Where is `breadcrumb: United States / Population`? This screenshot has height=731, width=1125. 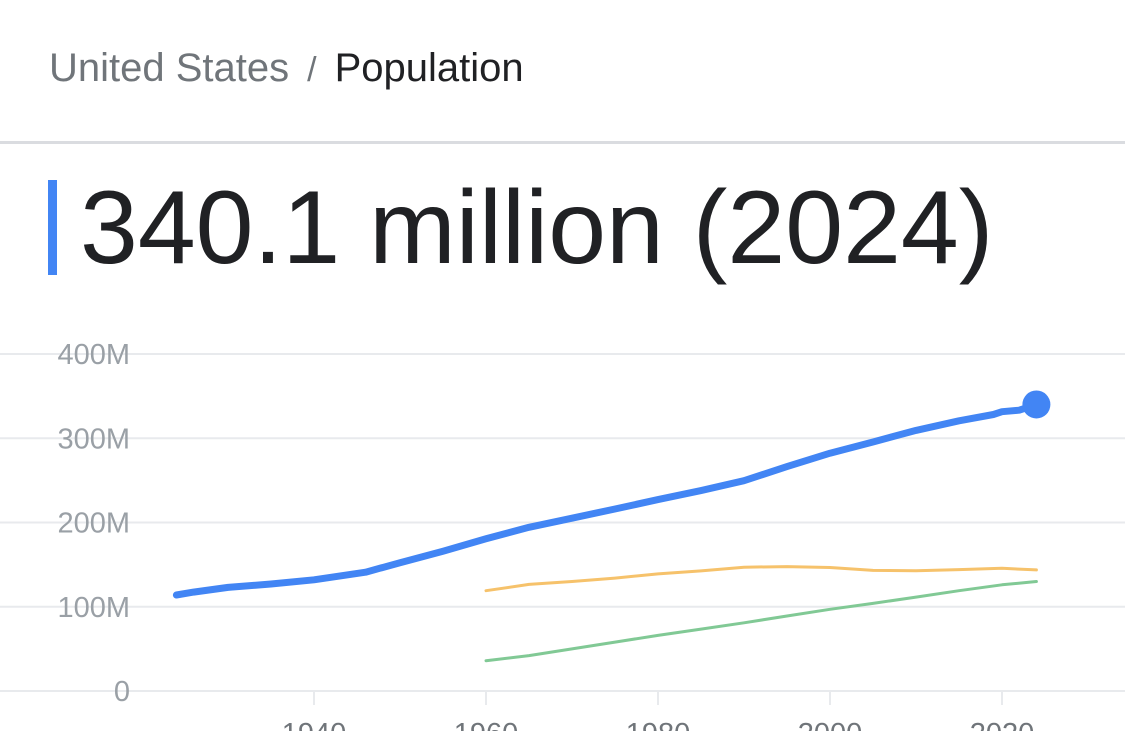
breadcrumb: United States / Population is located at coordinates (286, 69).